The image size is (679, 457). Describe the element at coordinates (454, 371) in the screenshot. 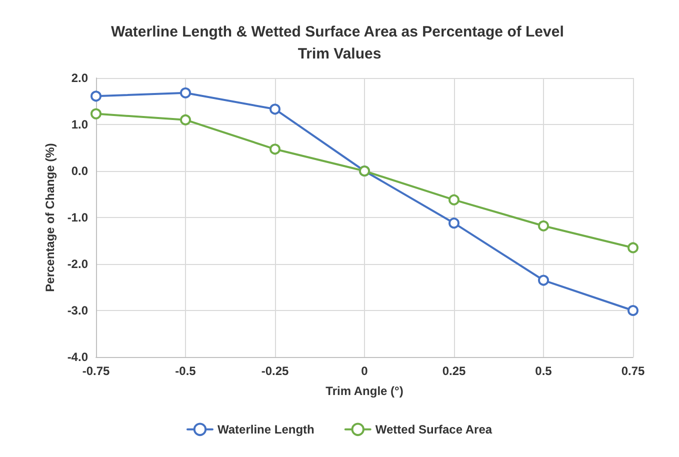

I see `x-tick-label: 0.25` at that location.